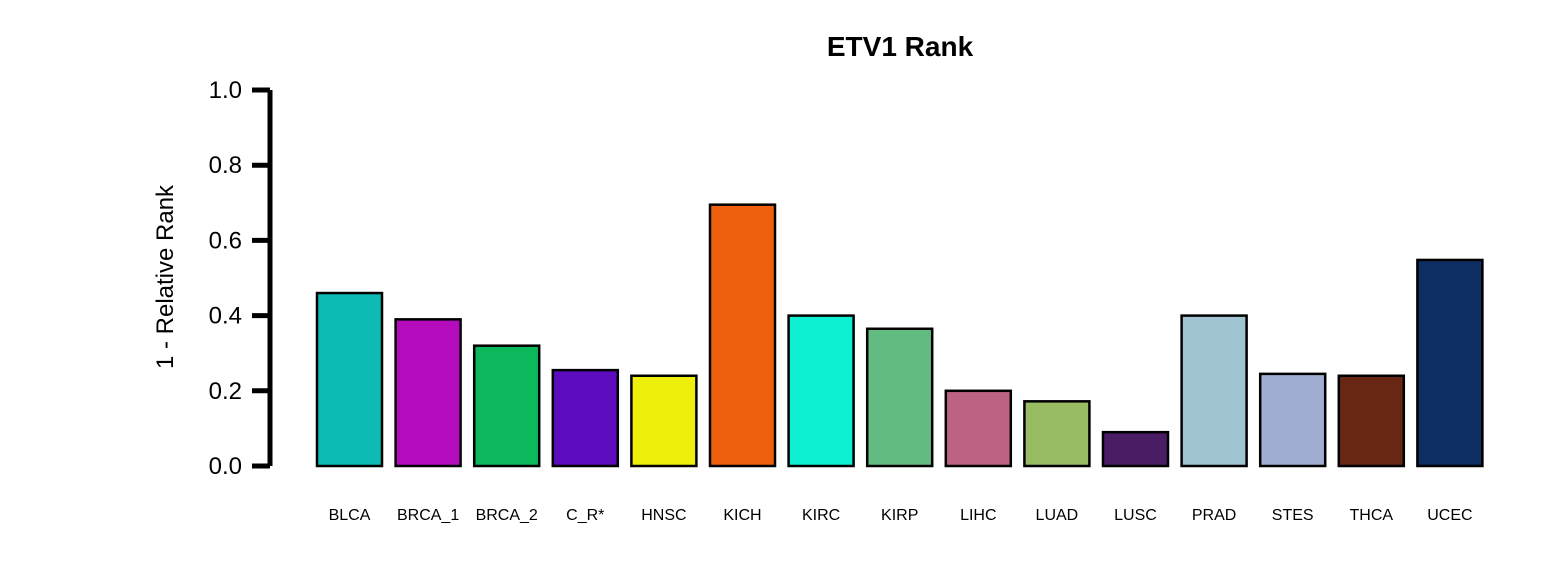 This screenshot has width=1560, height=586. What do you see at coordinates (507, 515) in the screenshot?
I see `x-tick-label: BRCA_2` at bounding box center [507, 515].